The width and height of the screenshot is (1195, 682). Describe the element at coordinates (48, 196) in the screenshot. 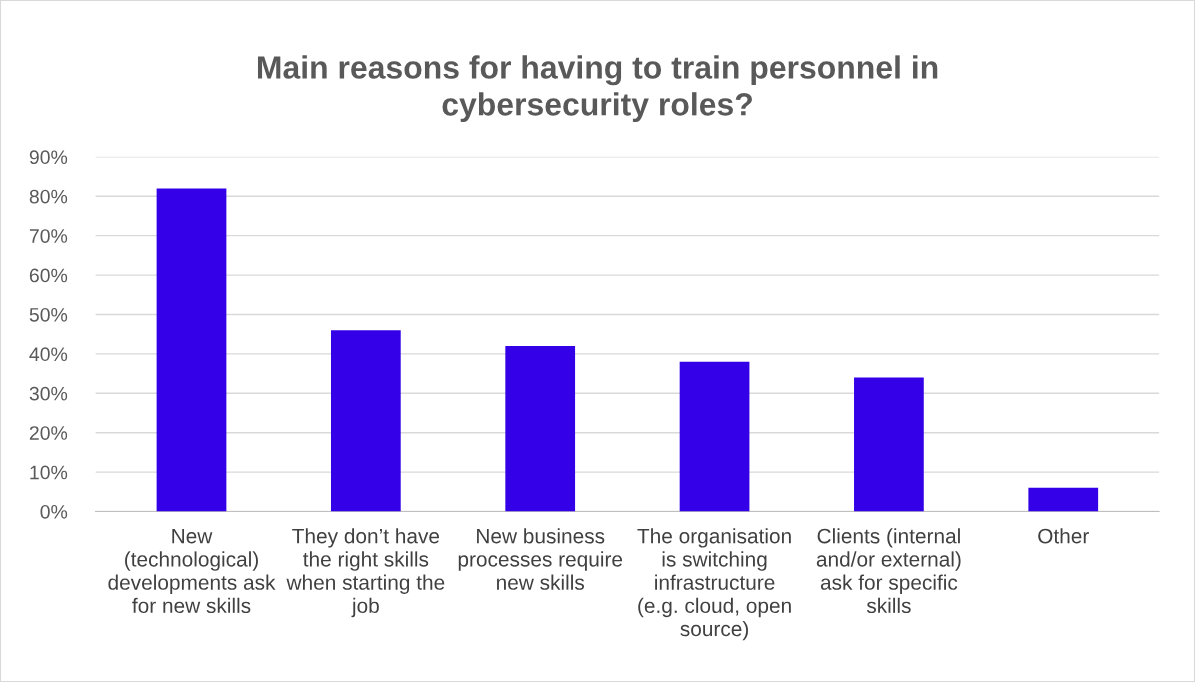

I see `y-tick-label: 80%` at that location.